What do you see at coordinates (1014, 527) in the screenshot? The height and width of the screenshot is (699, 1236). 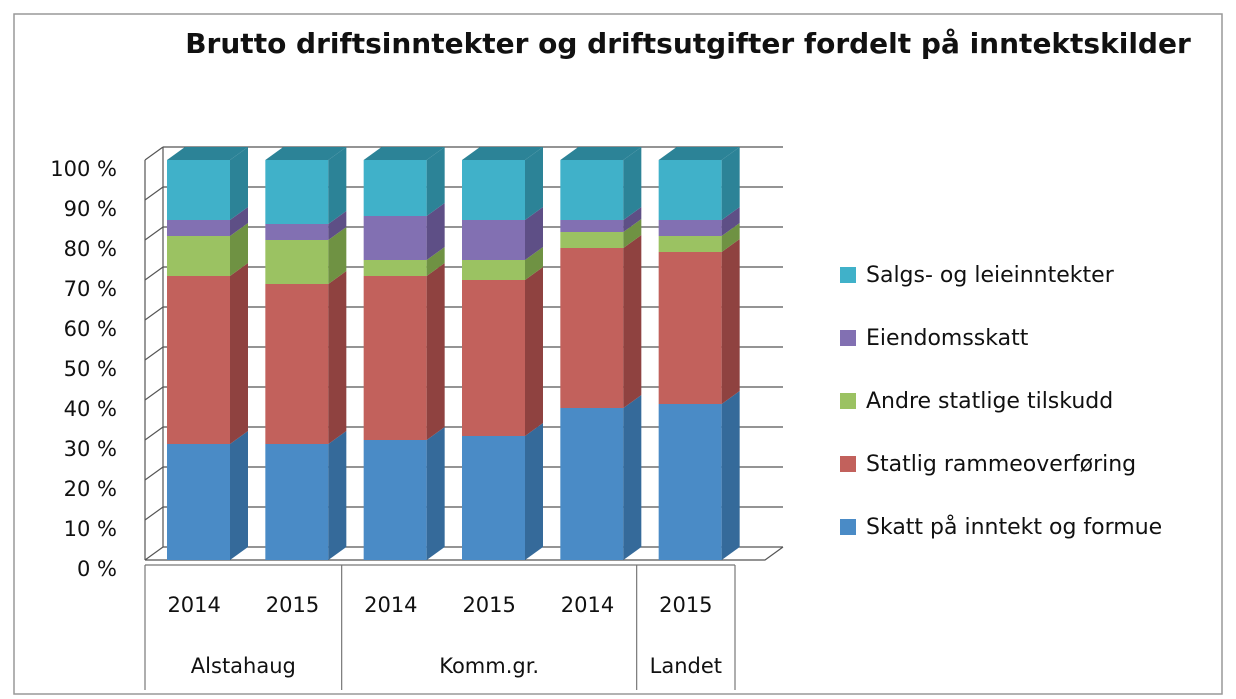 I see `legend-label: Skatt på inntekt og formue` at bounding box center [1014, 527].